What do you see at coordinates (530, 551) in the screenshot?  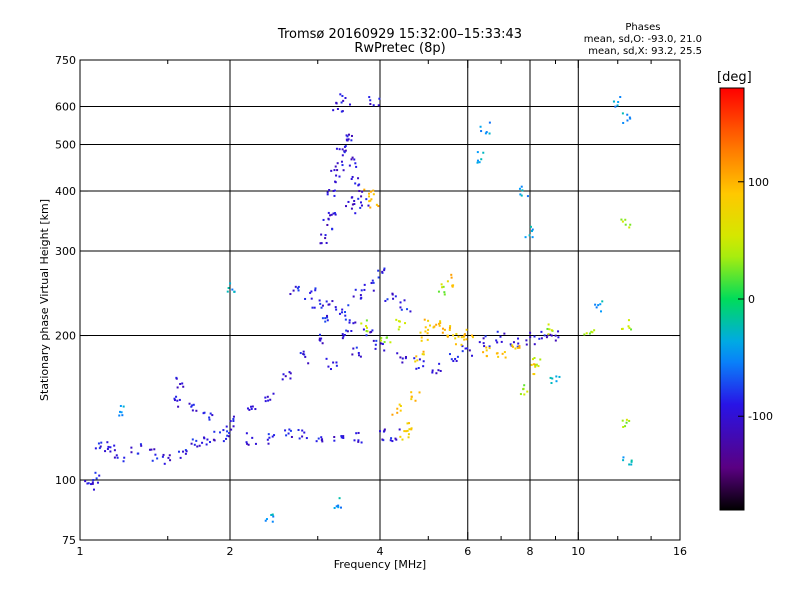 I see `x-tick-label: 8` at bounding box center [530, 551].